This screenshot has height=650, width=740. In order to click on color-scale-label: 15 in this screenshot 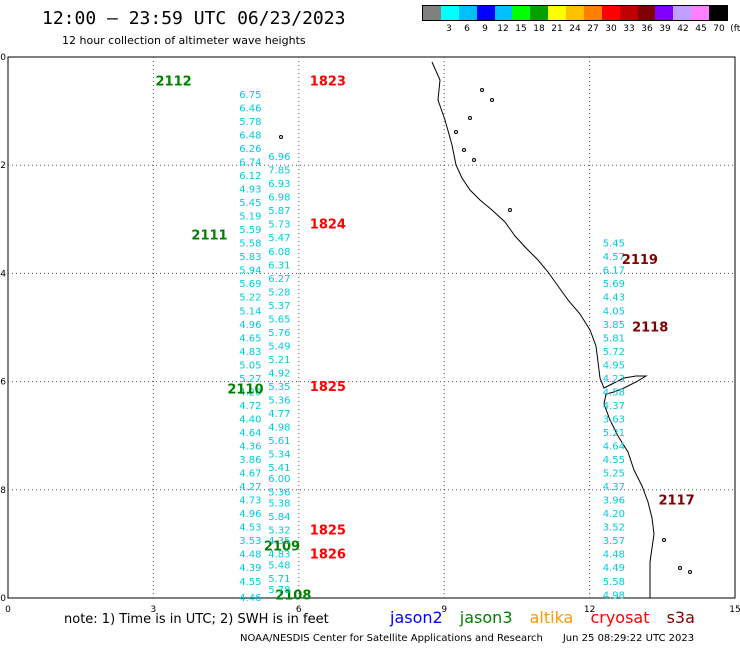, I will do `click(521, 29)`.